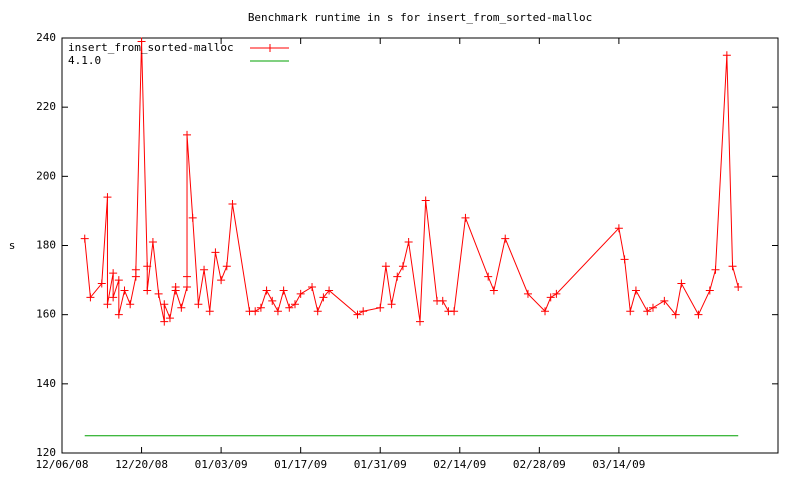 This screenshot has height=480, width=800. What do you see at coordinates (46, 106) in the screenshot?
I see `y-tick-label: 220` at bounding box center [46, 106].